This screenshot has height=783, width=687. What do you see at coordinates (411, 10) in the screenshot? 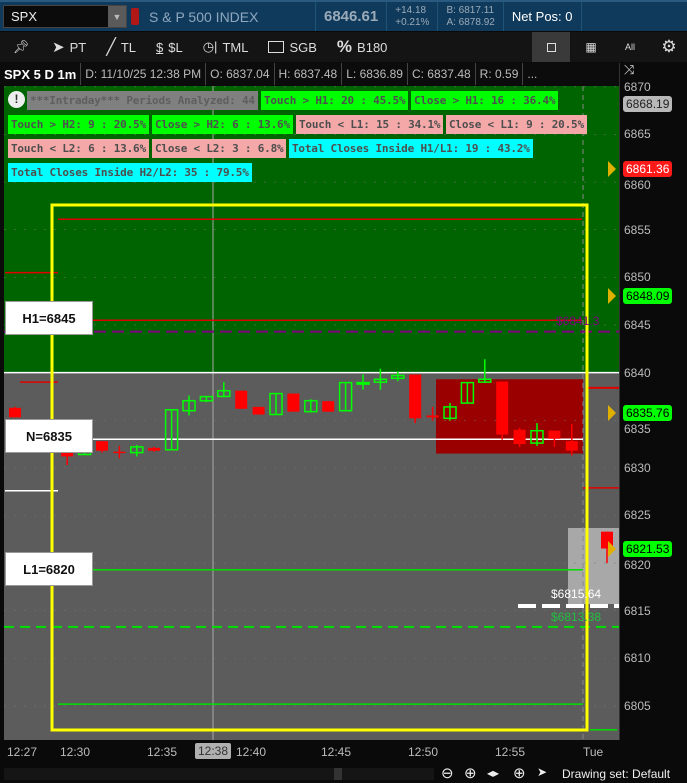
I see `net-change: +14.18` at bounding box center [411, 10].